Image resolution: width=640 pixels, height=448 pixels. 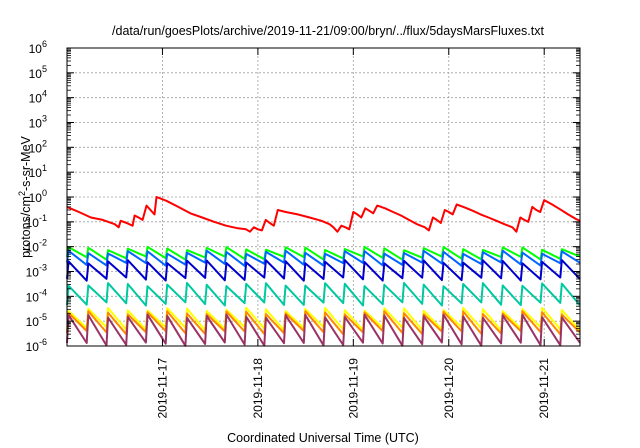 I want to click on y-axis-label-sup: 2, so click(x=22, y=193).